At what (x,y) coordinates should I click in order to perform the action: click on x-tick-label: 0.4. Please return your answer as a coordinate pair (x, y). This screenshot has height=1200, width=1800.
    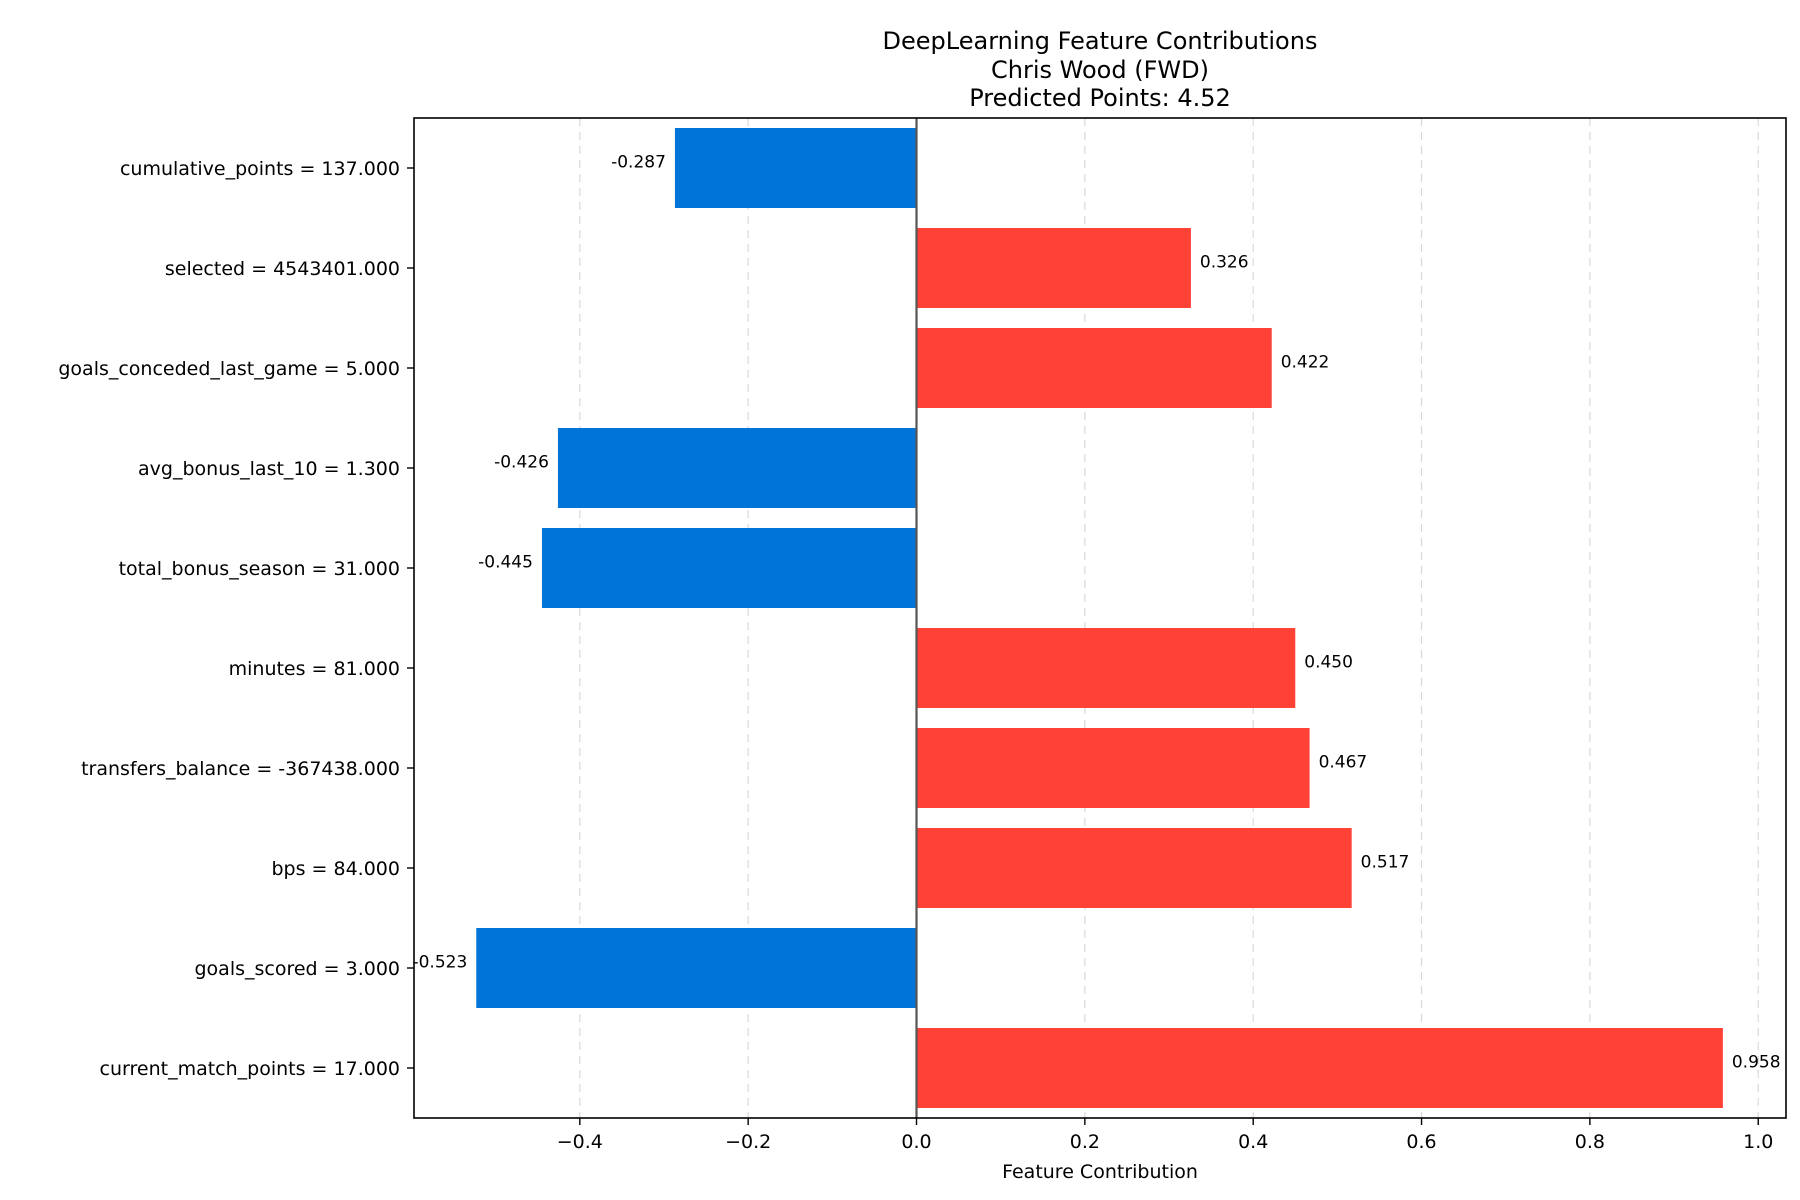
    Looking at the image, I should click on (1253, 1142).